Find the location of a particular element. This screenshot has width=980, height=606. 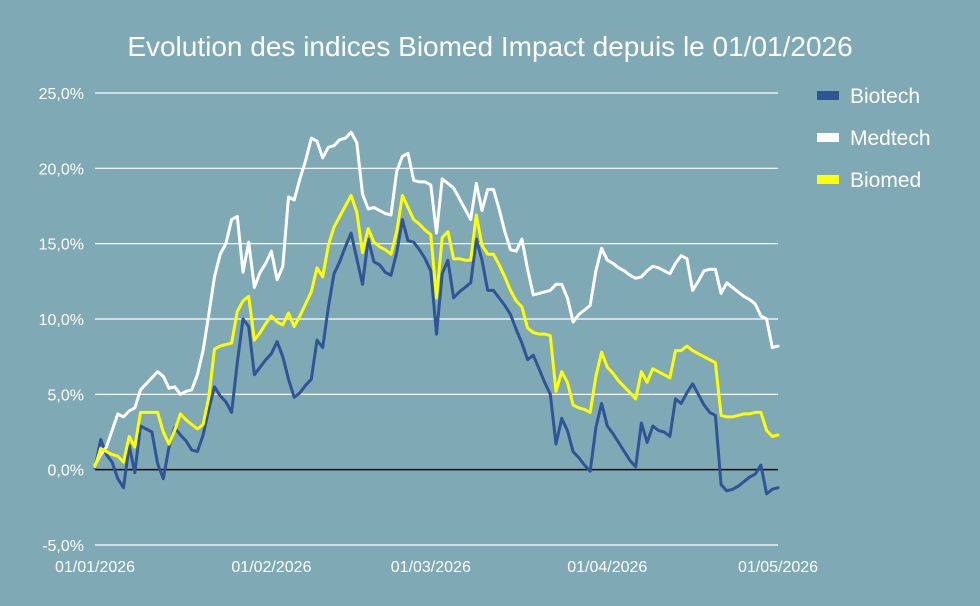

x-tick-label: 01/05/2026 is located at coordinates (778, 567).